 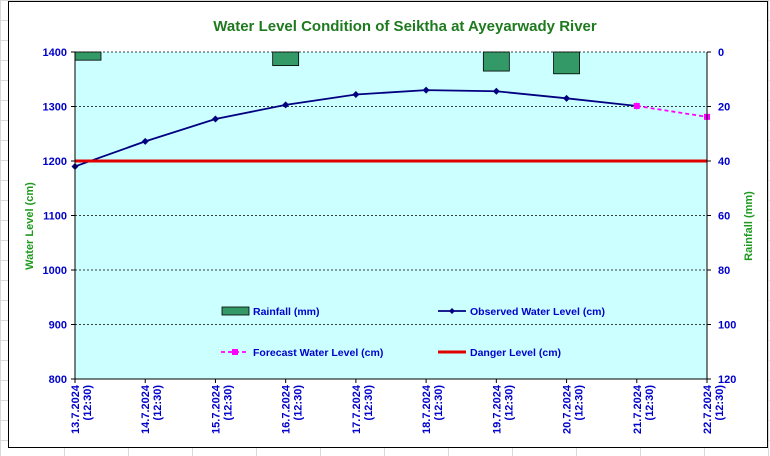 What do you see at coordinates (235, 311) in the screenshot?
I see `legend-rainfall-swatch` at bounding box center [235, 311].